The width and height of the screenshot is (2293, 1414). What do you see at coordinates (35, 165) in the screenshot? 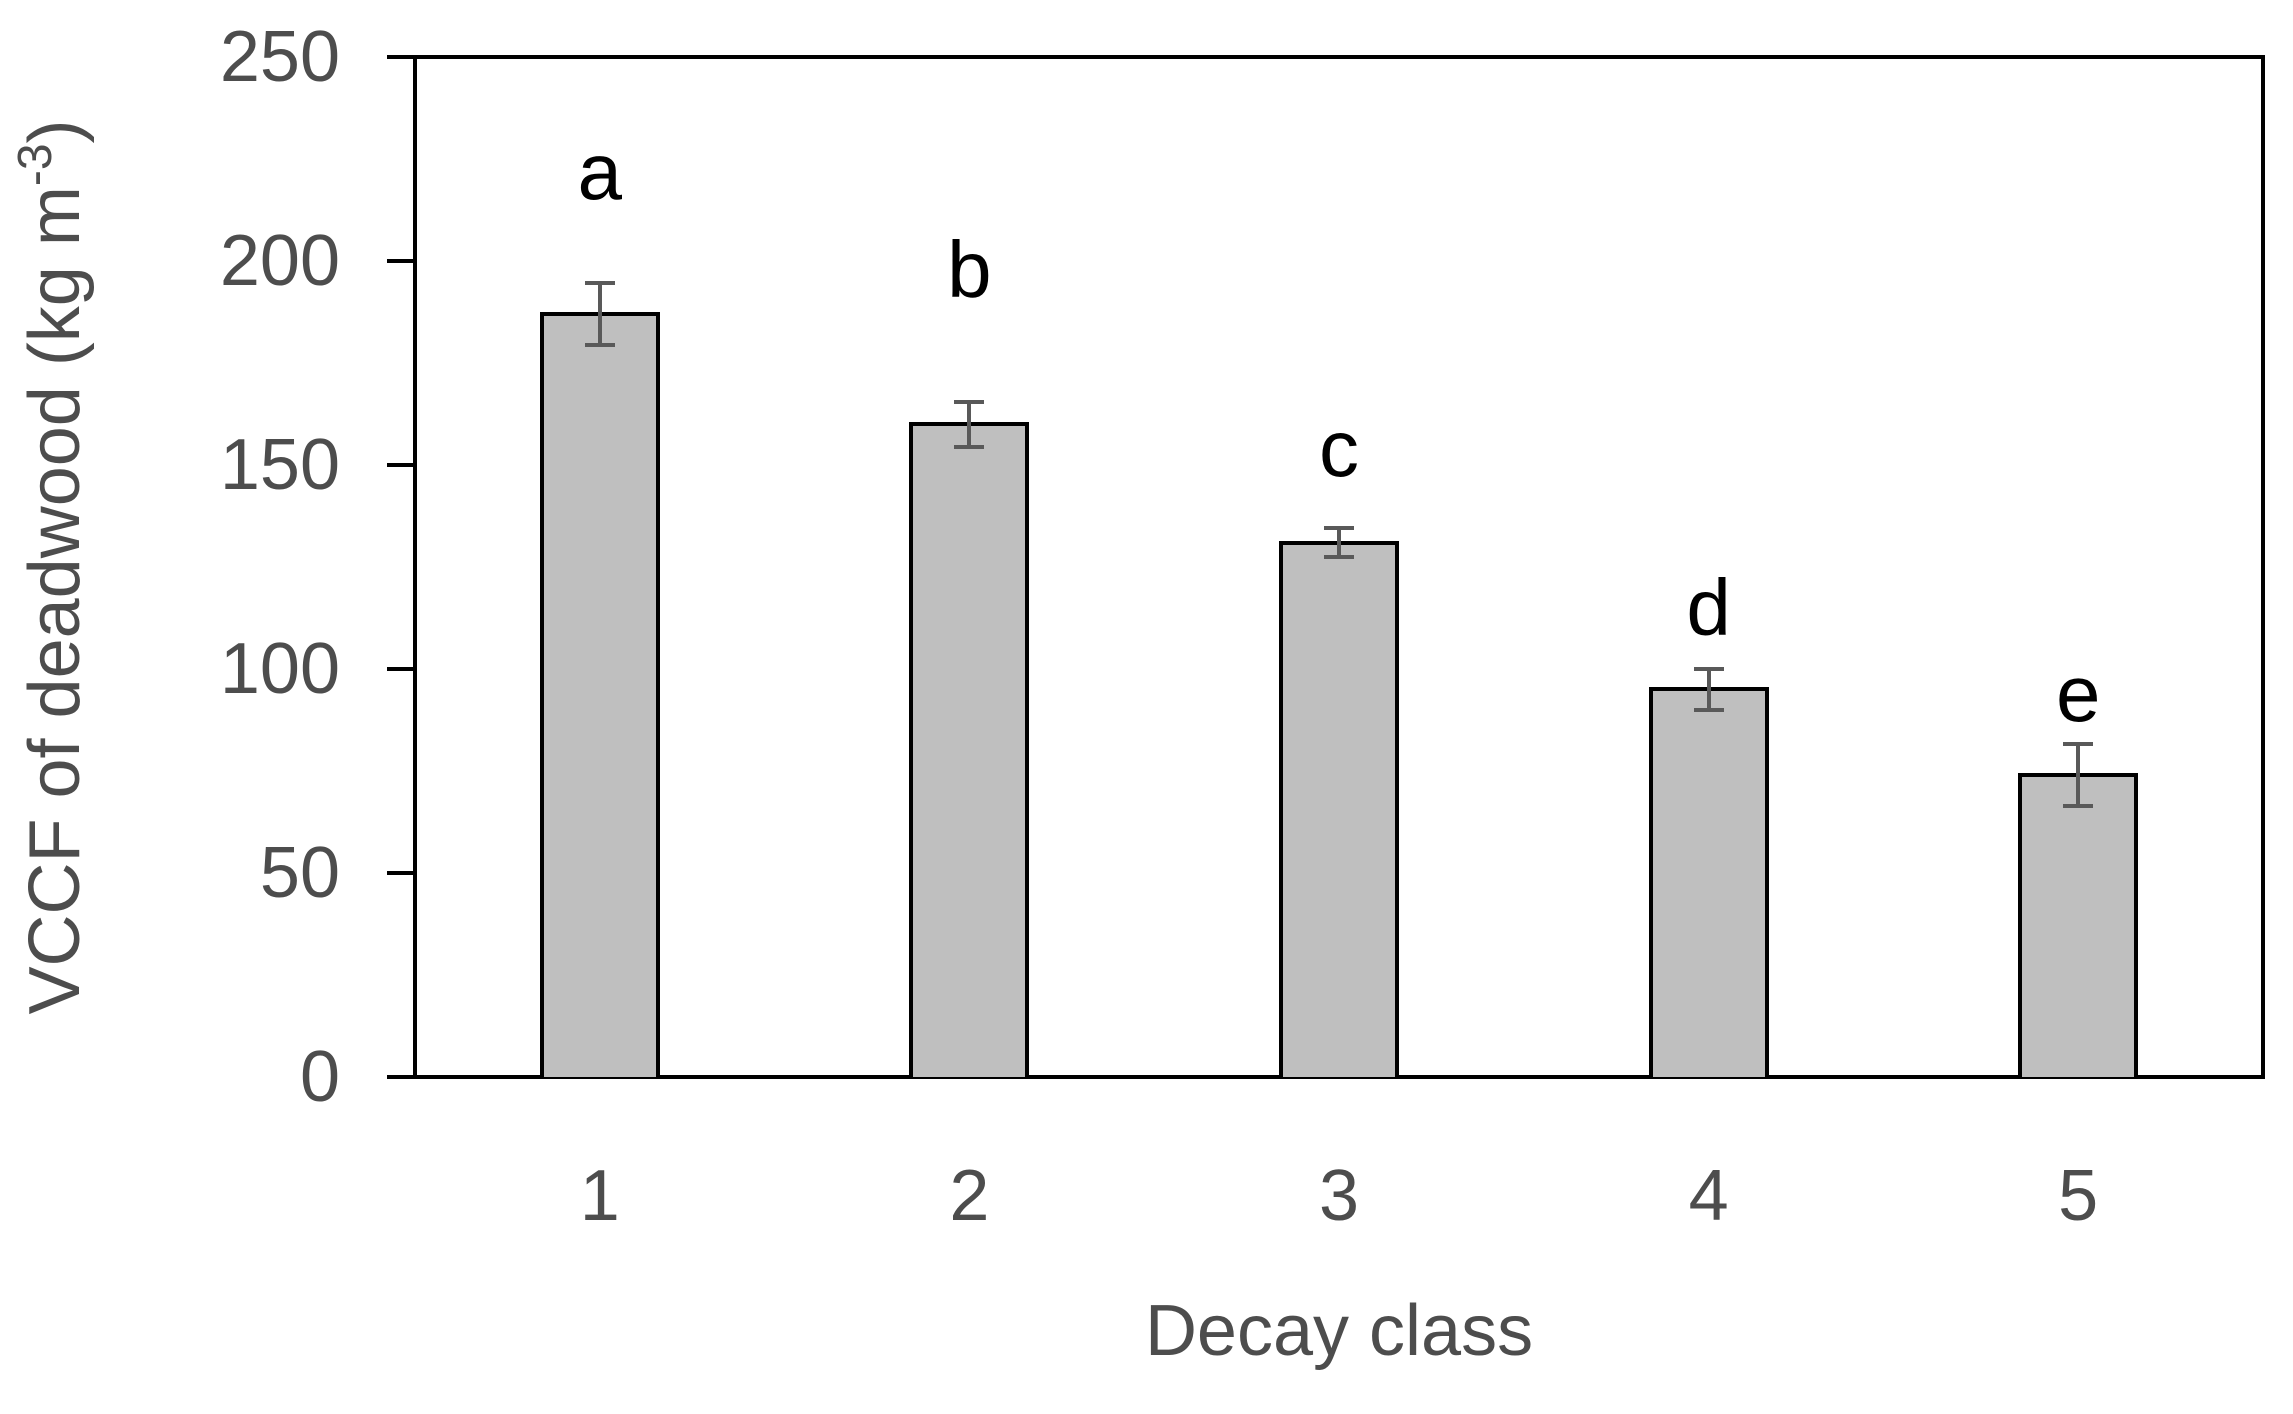
I see `y-axis-title-superscript: -3` at bounding box center [35, 165].